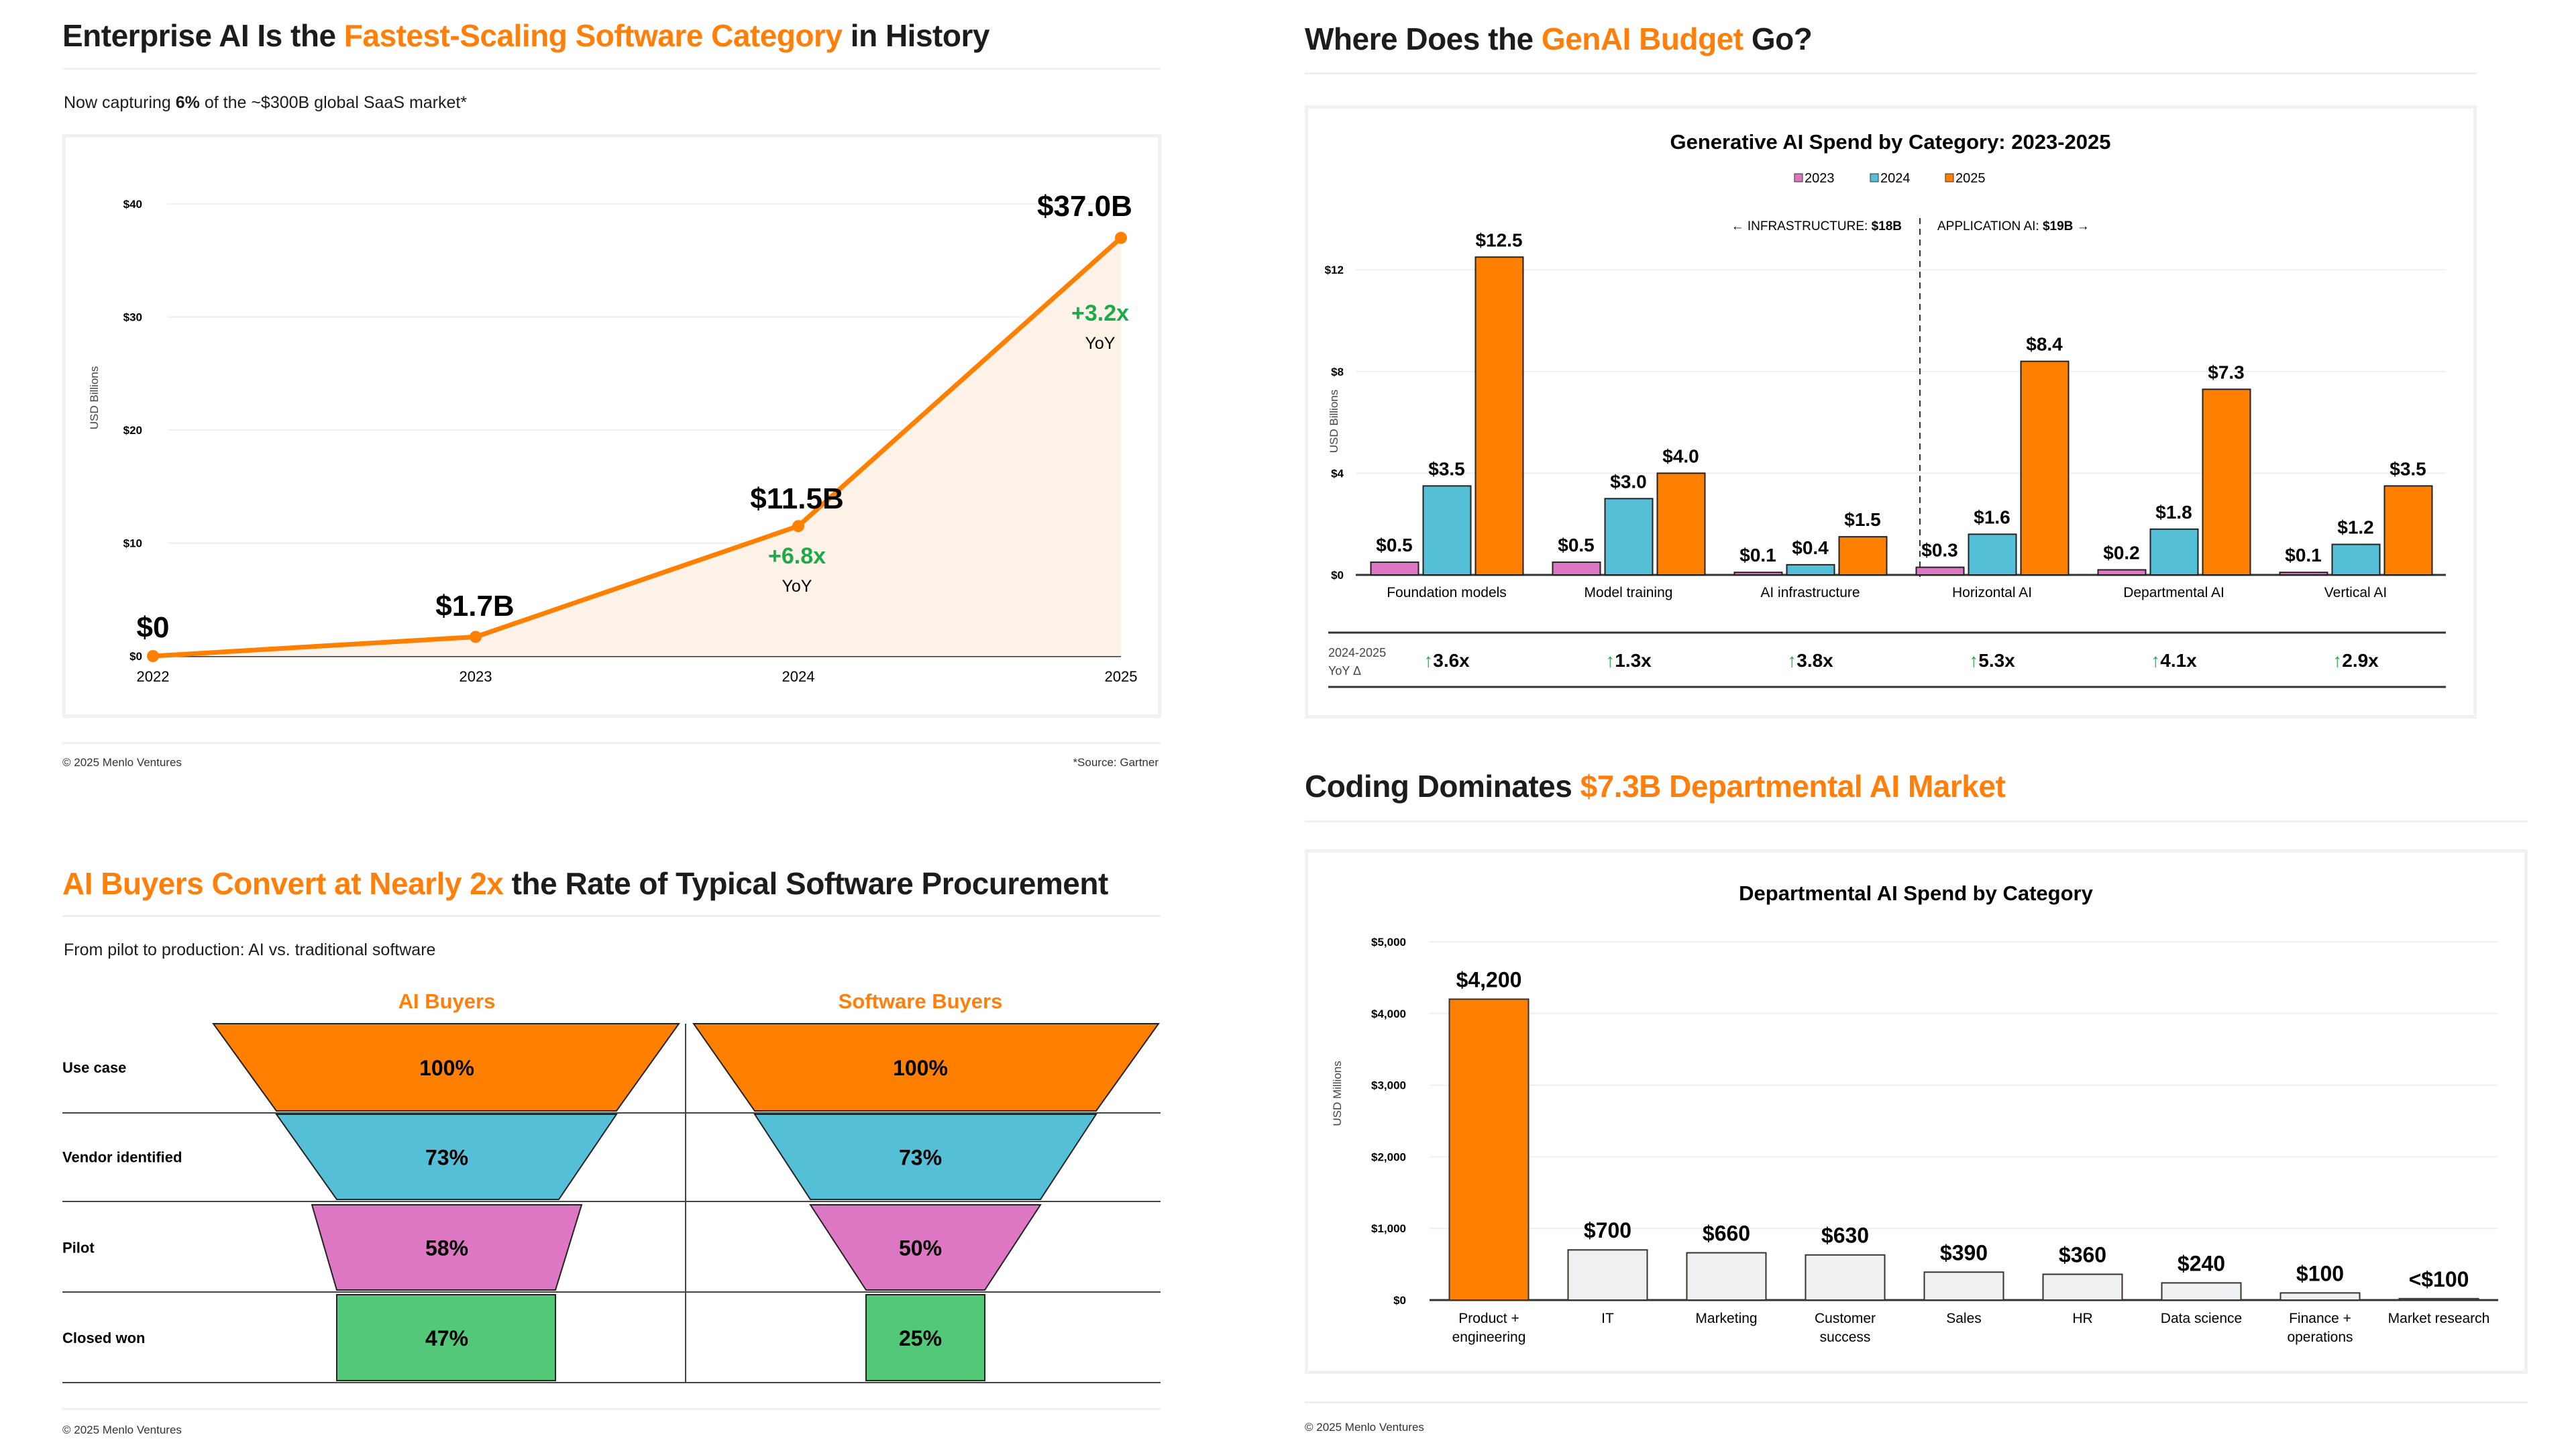 The height and width of the screenshot is (1449, 2576). I want to click on funnel-stage-label: Use case, so click(94, 1067).